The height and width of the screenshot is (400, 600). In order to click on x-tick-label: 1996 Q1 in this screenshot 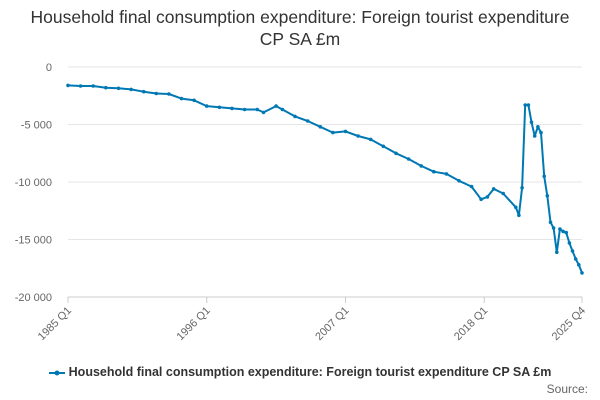, I will do `click(194, 324)`.